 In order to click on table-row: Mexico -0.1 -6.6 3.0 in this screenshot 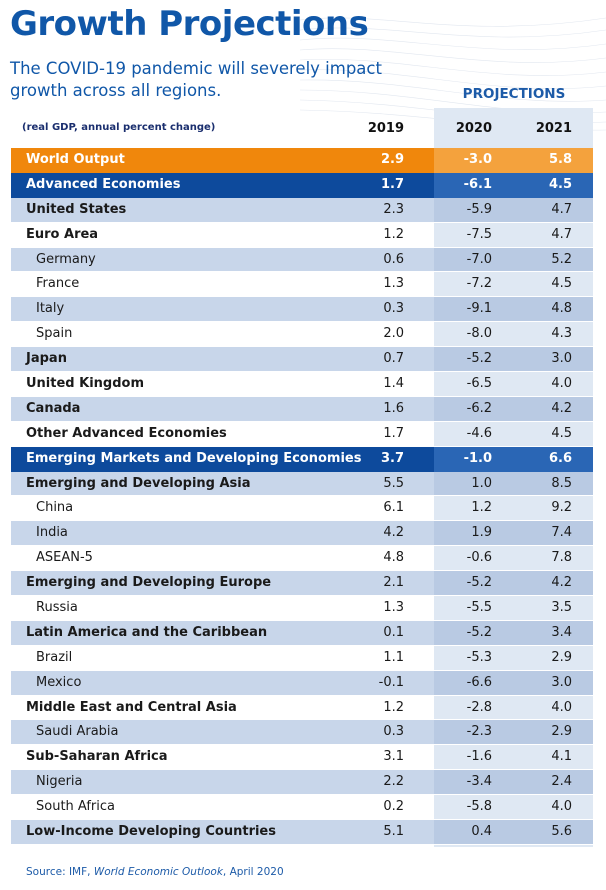, I will do `click(302, 683)`.